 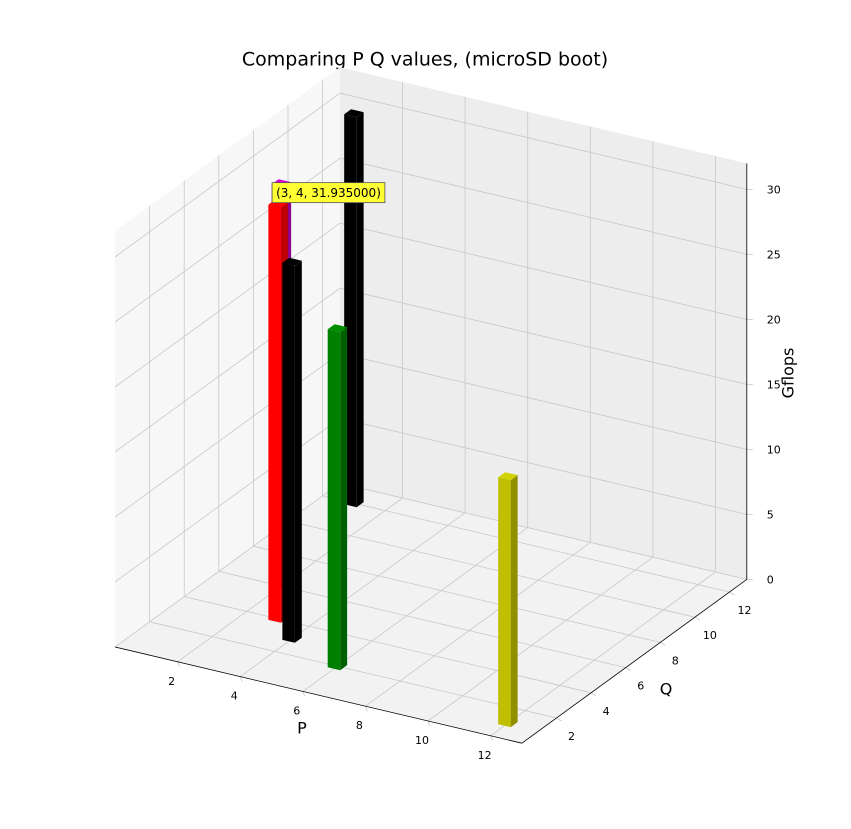 I want to click on z-tick-label: 25, so click(x=774, y=254).